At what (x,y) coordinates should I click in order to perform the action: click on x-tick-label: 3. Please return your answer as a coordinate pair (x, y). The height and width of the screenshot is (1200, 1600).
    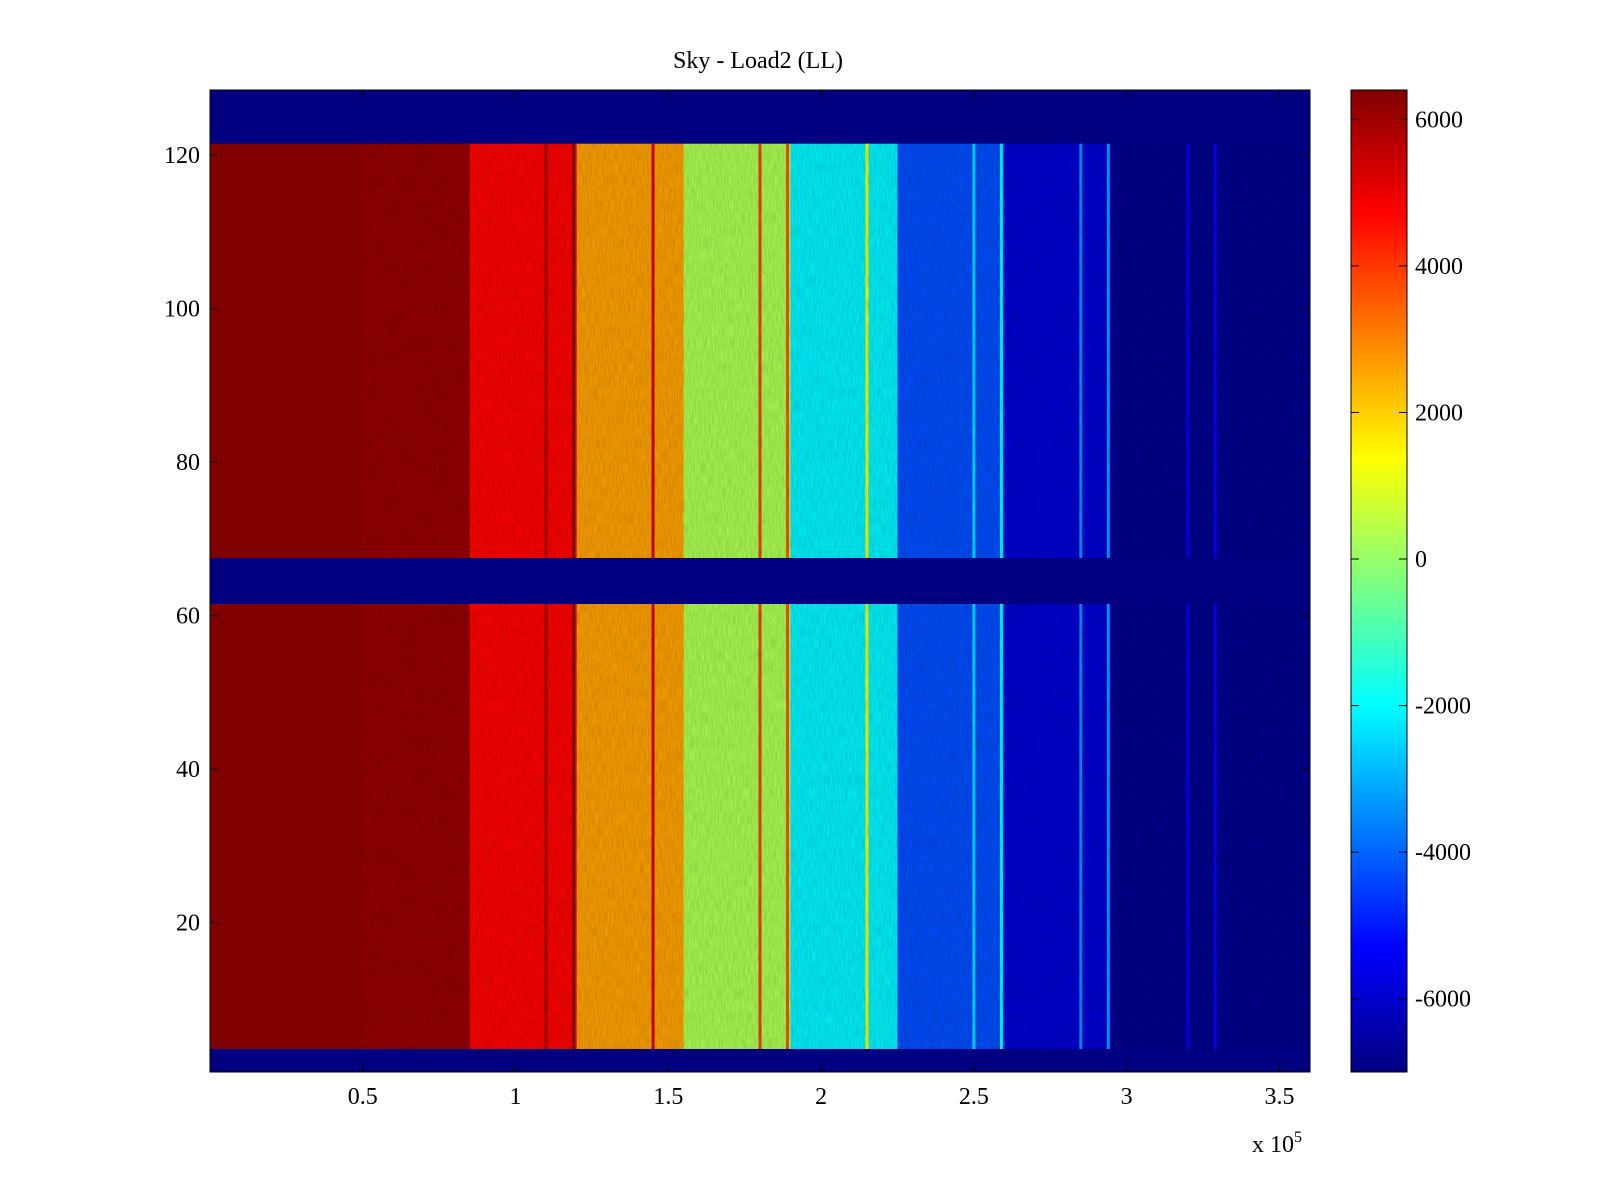
    Looking at the image, I should click on (1127, 1097).